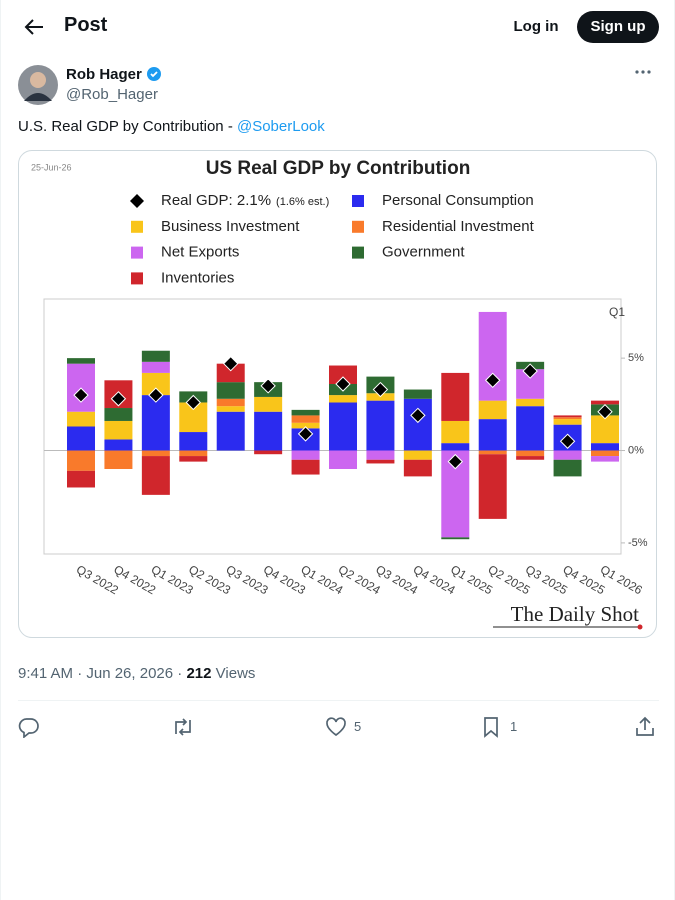 The height and width of the screenshot is (900, 675). I want to click on x-tick-label: Q1 2023, so click(172, 579).